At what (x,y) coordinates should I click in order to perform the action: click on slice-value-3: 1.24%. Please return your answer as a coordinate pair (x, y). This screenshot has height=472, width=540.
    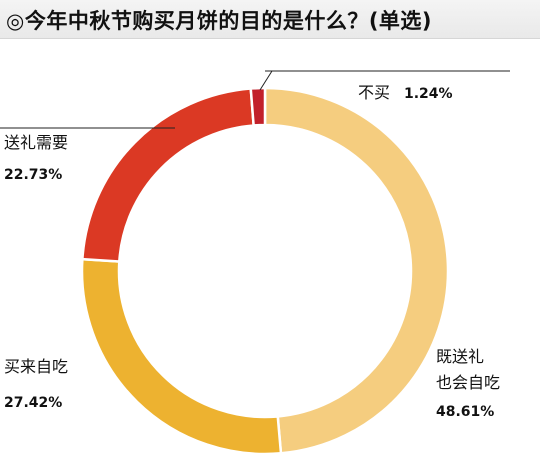
    Looking at the image, I should click on (428, 94).